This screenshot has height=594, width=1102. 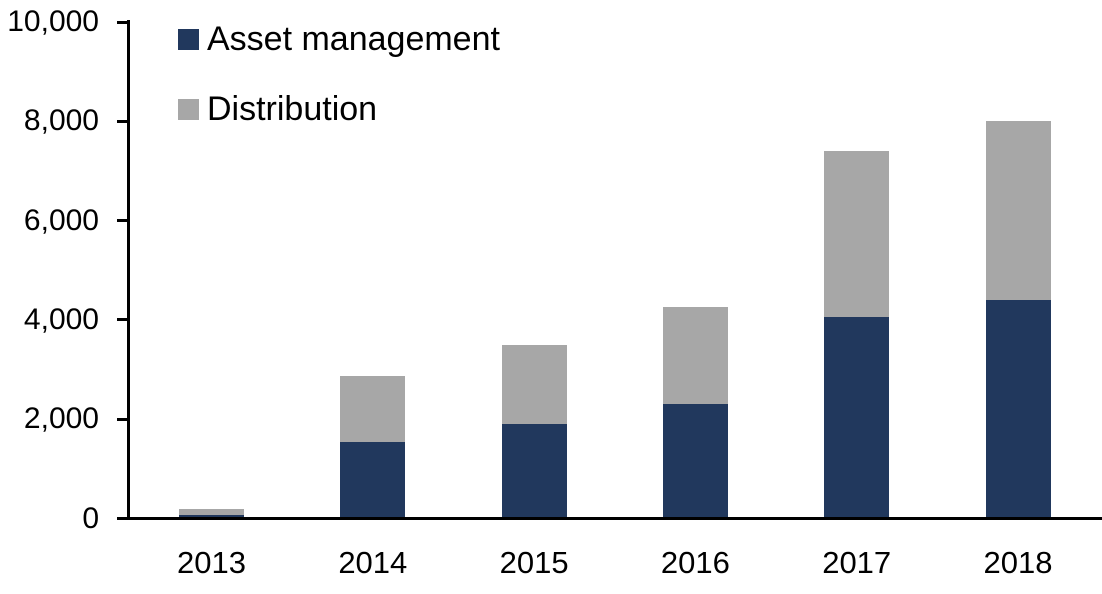 What do you see at coordinates (373, 409) in the screenshot?
I see `bar-segment-2014-distribution` at bounding box center [373, 409].